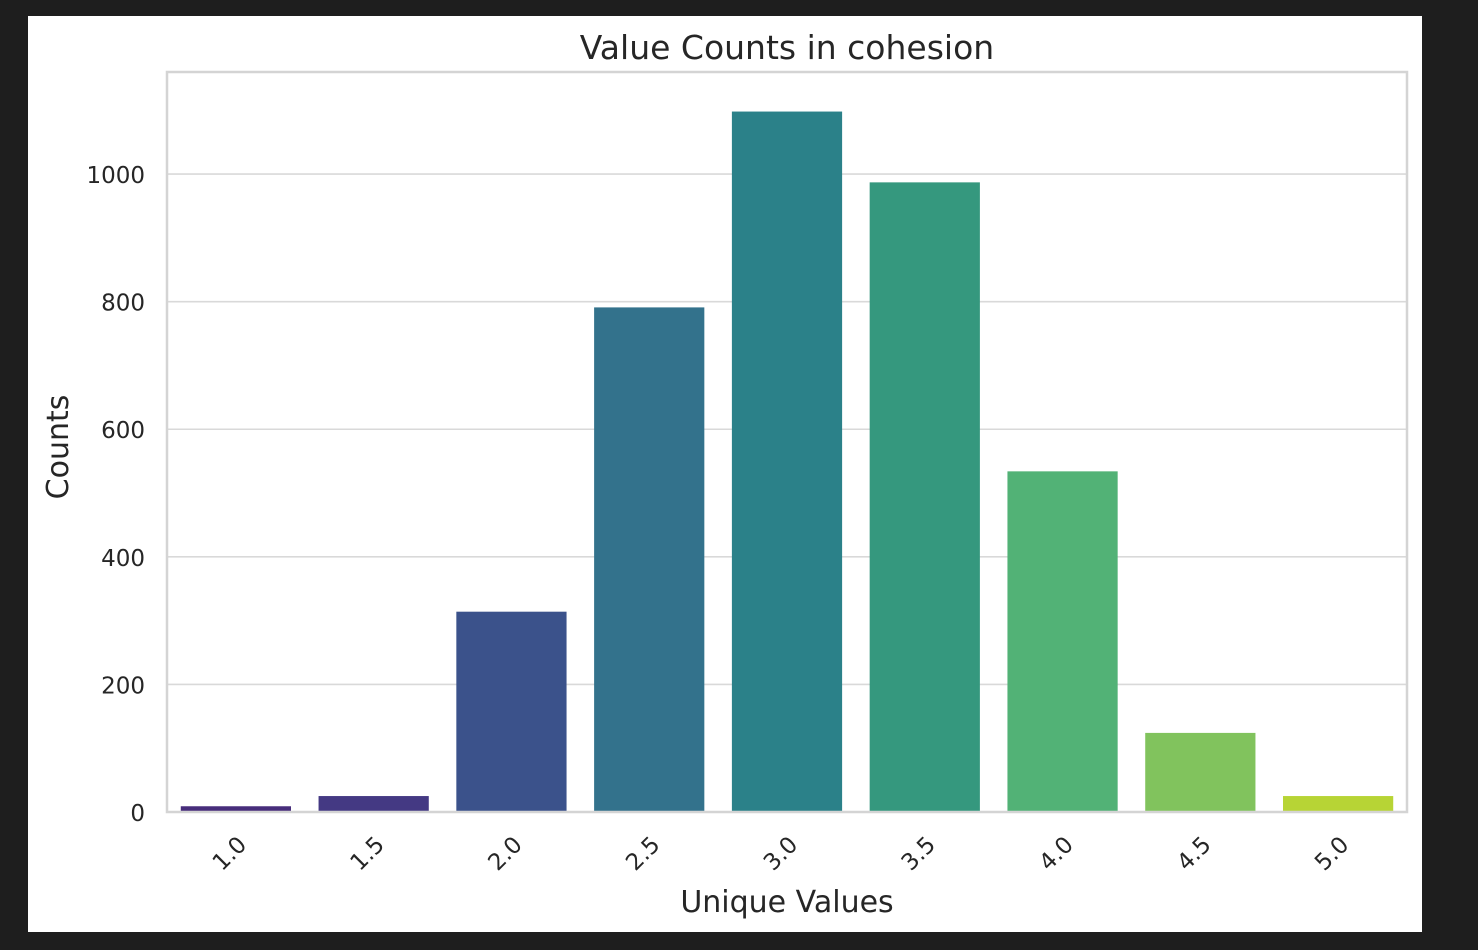  Describe the element at coordinates (1062, 641) in the screenshot. I see `bar-4.0` at that location.